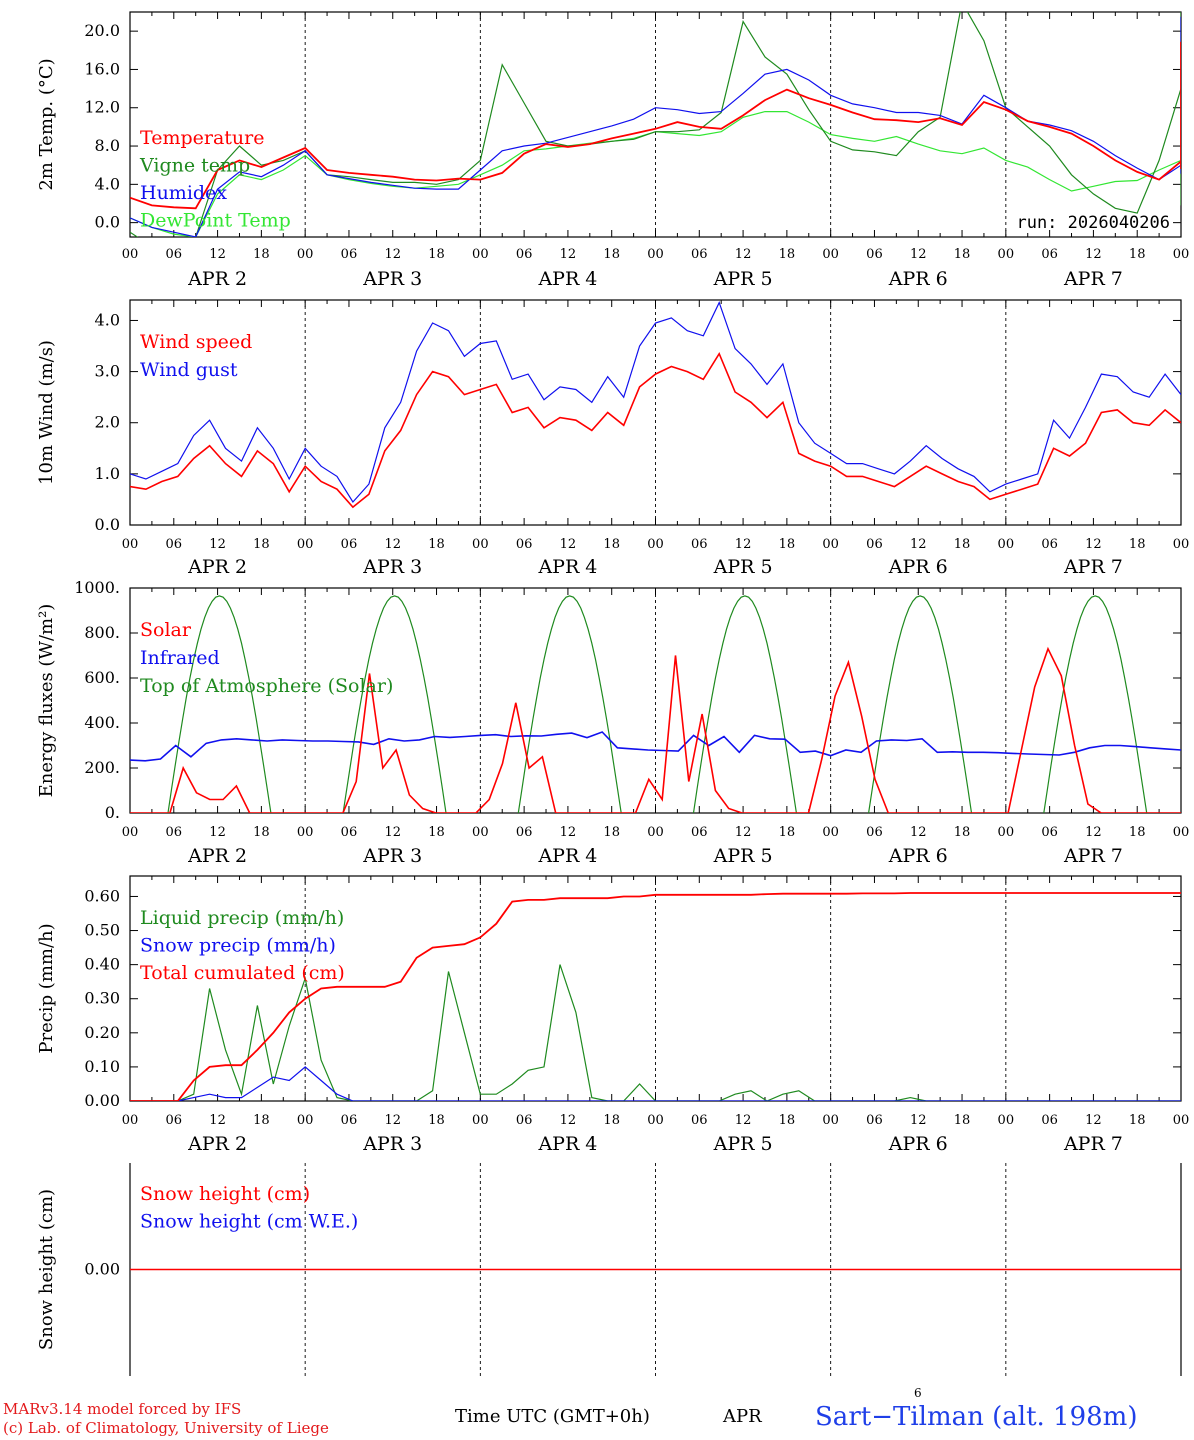 The width and height of the screenshot is (1194, 1440). Describe the element at coordinates (102, 677) in the screenshot. I see `y-tick-label: 600.` at that location.